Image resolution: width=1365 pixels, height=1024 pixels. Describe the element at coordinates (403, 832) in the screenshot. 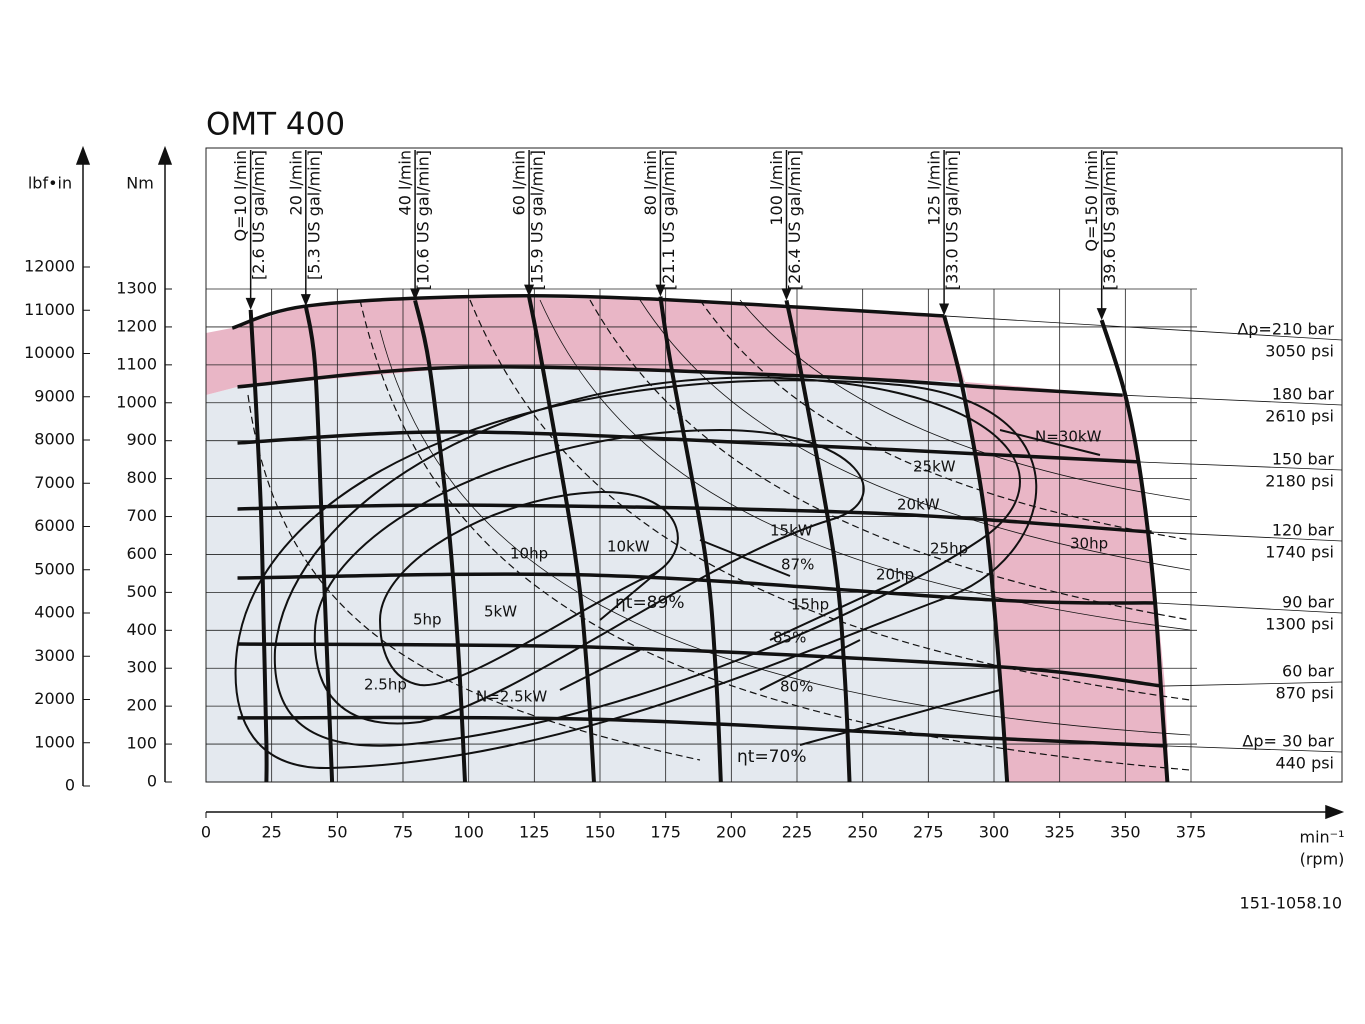

I see `x-tick-label: 75` at that location.